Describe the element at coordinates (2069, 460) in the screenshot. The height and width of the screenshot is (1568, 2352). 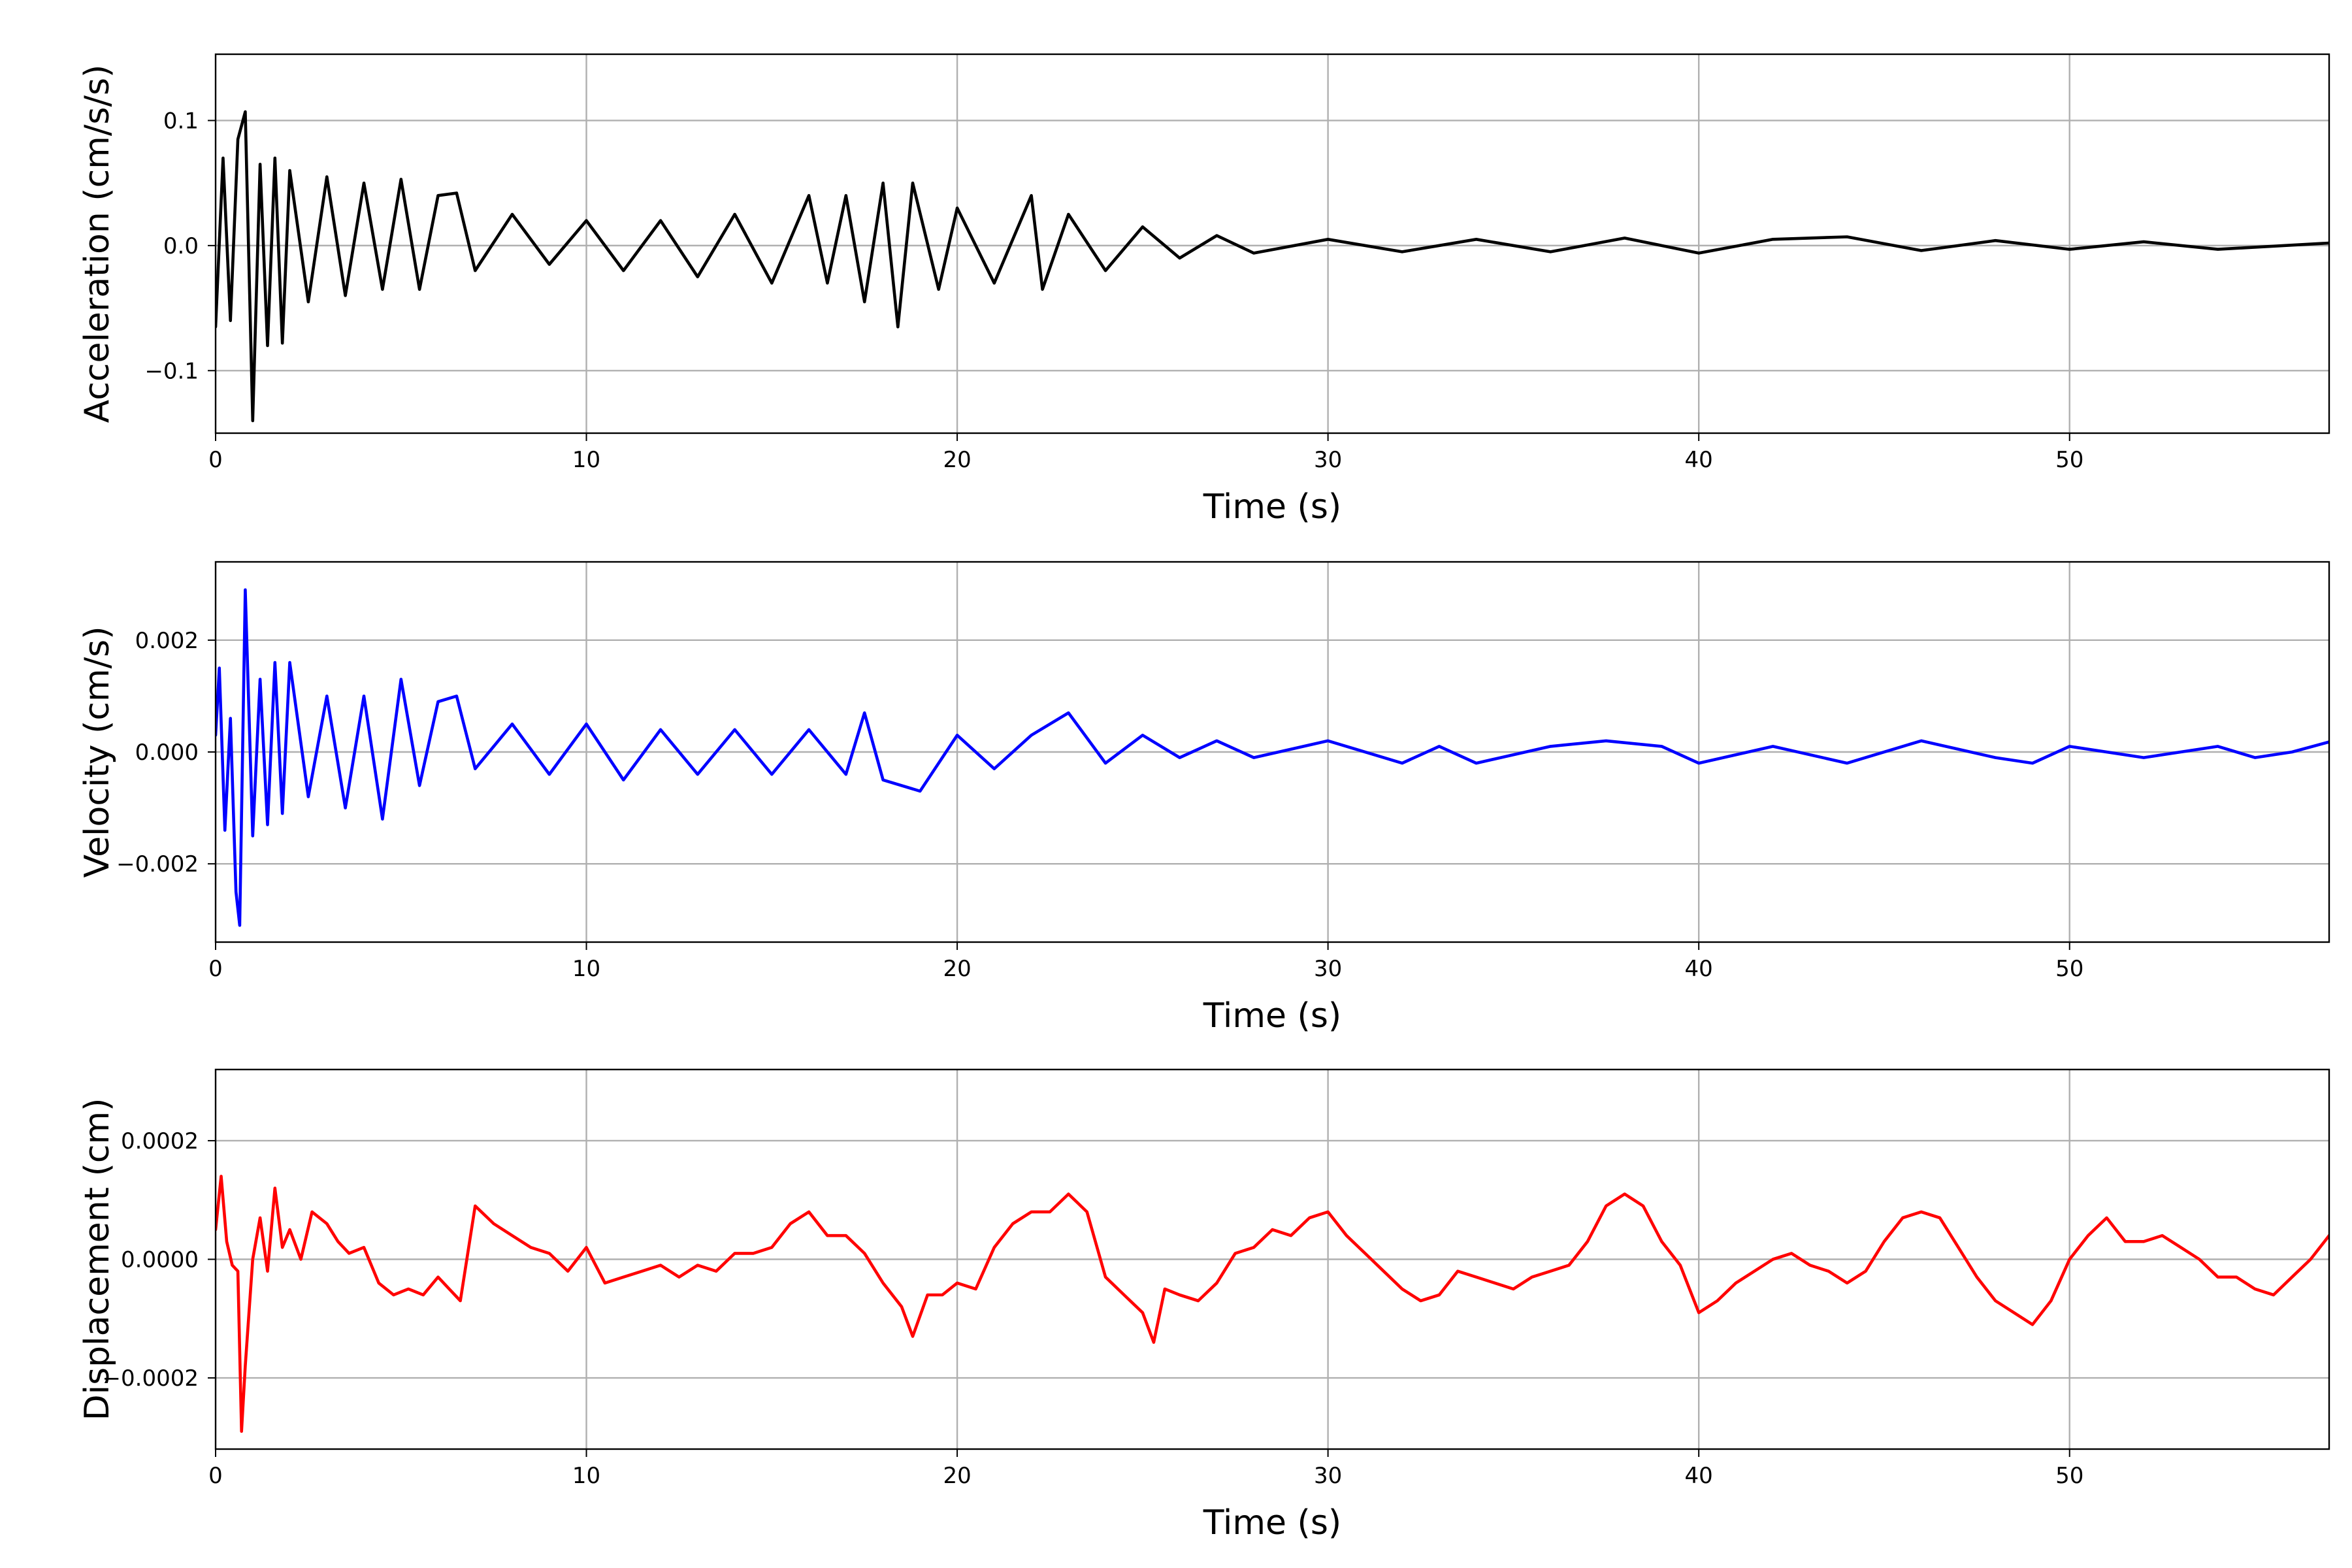
I see `acceleration-xtick-label-5: 50` at that location.